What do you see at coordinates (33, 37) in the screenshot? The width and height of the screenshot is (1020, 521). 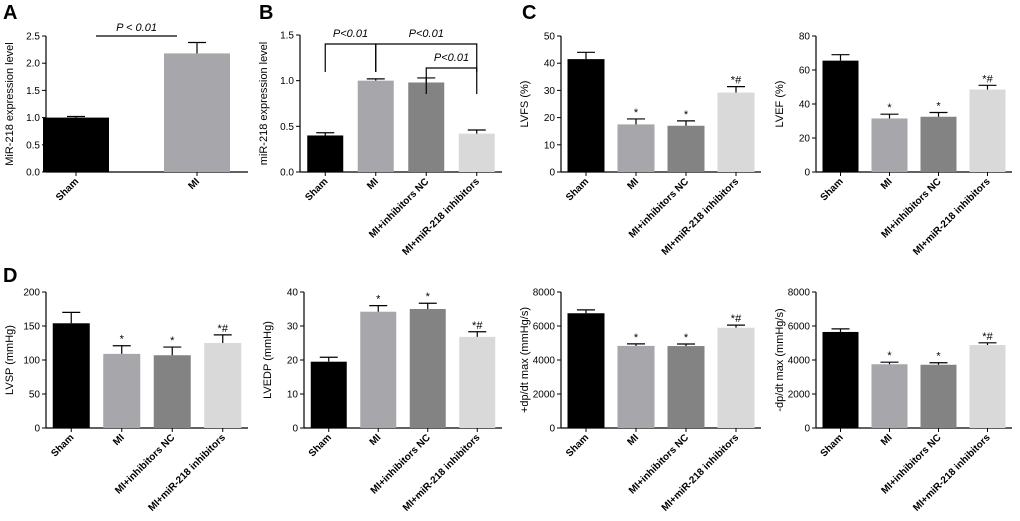 I see `y-tick-label: 2.5` at bounding box center [33, 37].